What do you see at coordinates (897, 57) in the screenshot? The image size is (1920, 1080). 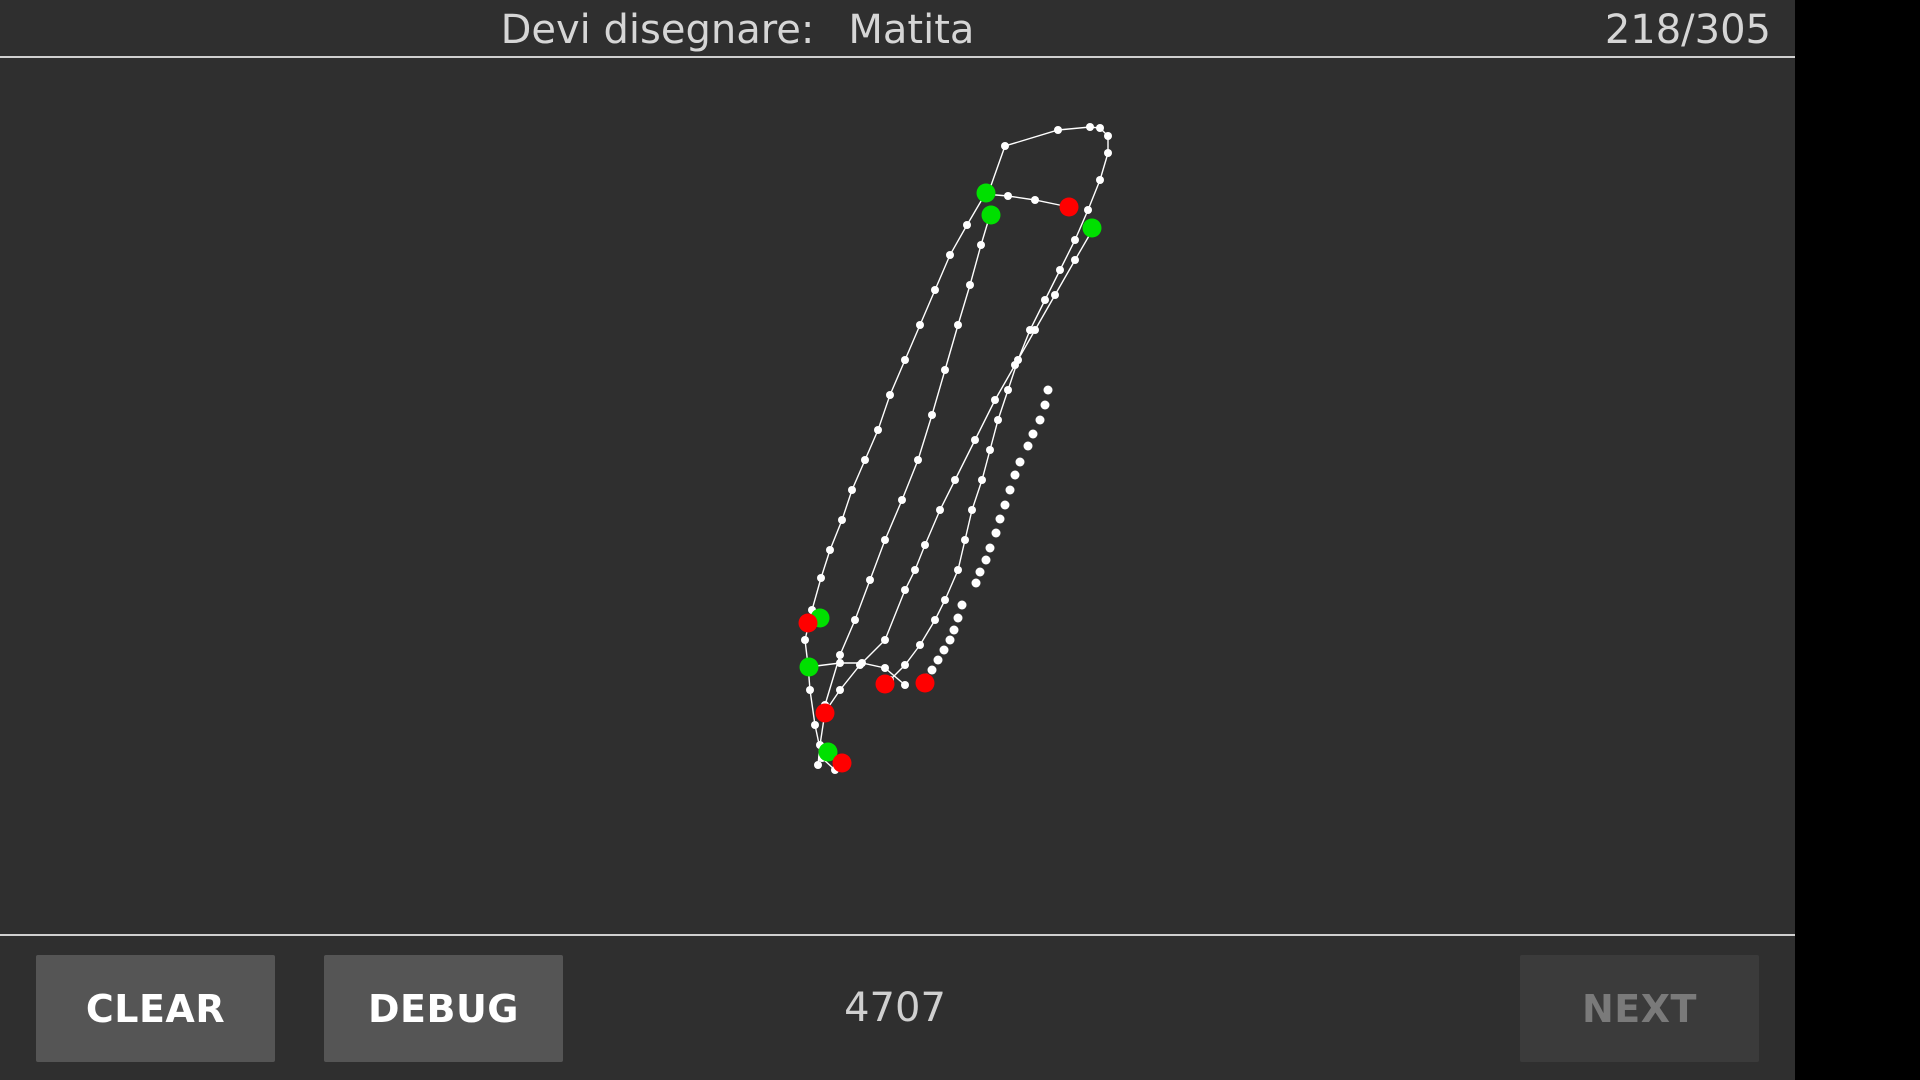 I see `header-divider` at bounding box center [897, 57].